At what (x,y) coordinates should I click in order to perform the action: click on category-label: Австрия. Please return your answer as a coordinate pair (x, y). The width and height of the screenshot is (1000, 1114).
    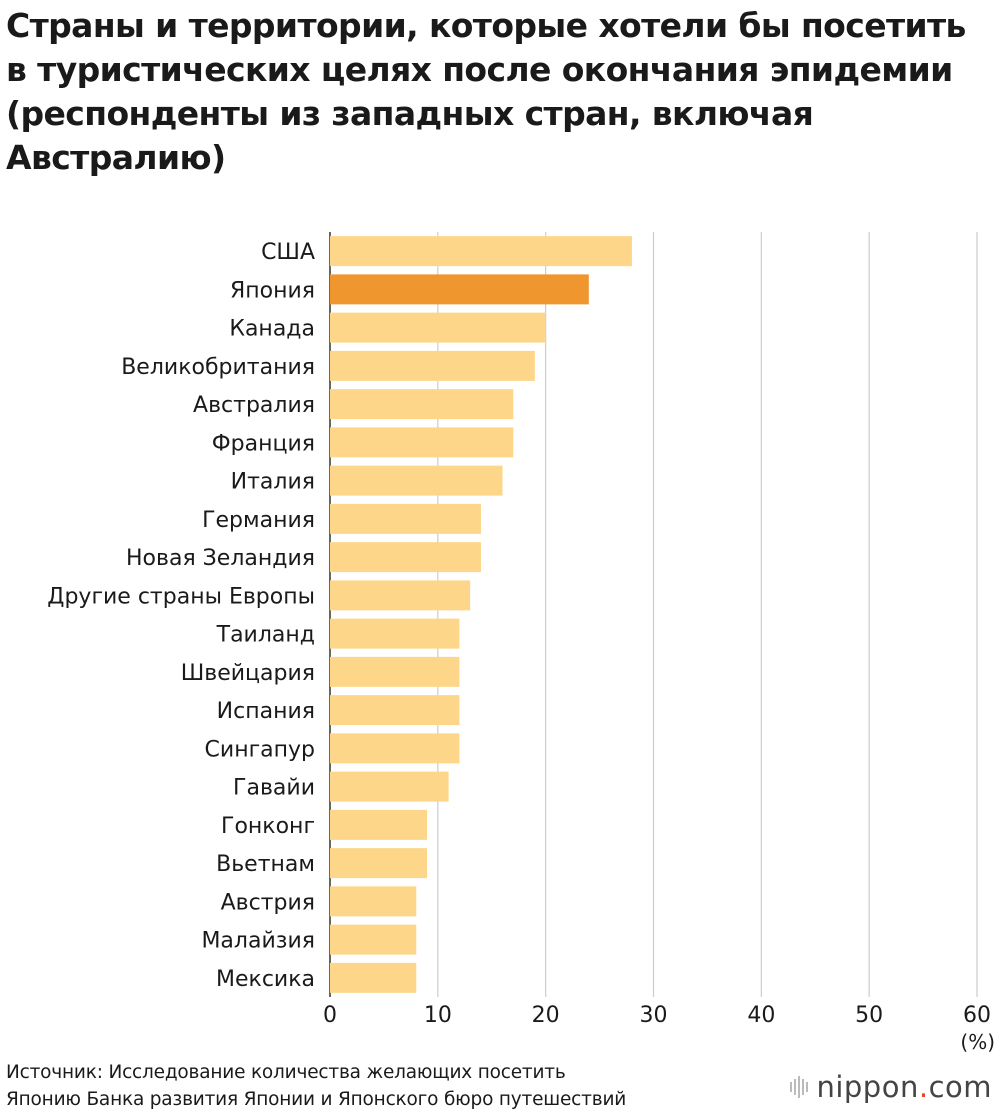
    Looking at the image, I should click on (268, 902).